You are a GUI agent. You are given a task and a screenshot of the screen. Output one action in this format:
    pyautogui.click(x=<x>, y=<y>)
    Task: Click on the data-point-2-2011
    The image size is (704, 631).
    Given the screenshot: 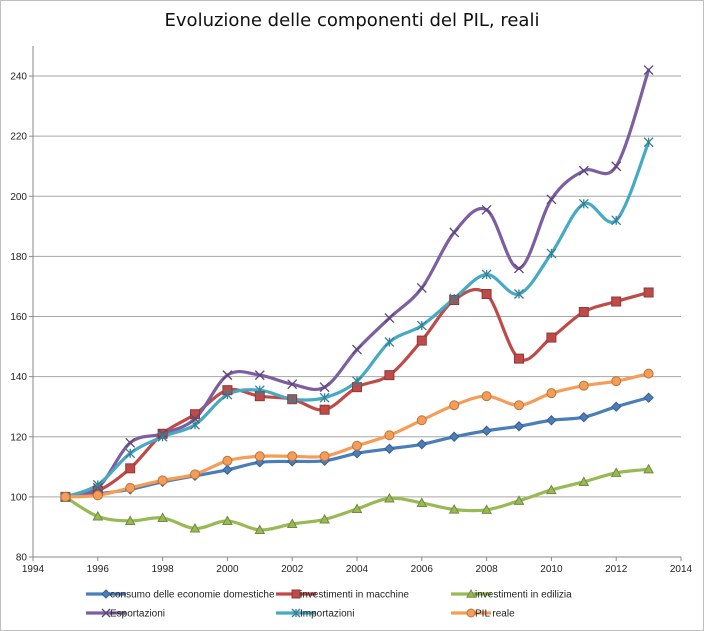 What is the action you would take?
    pyautogui.click(x=584, y=481)
    